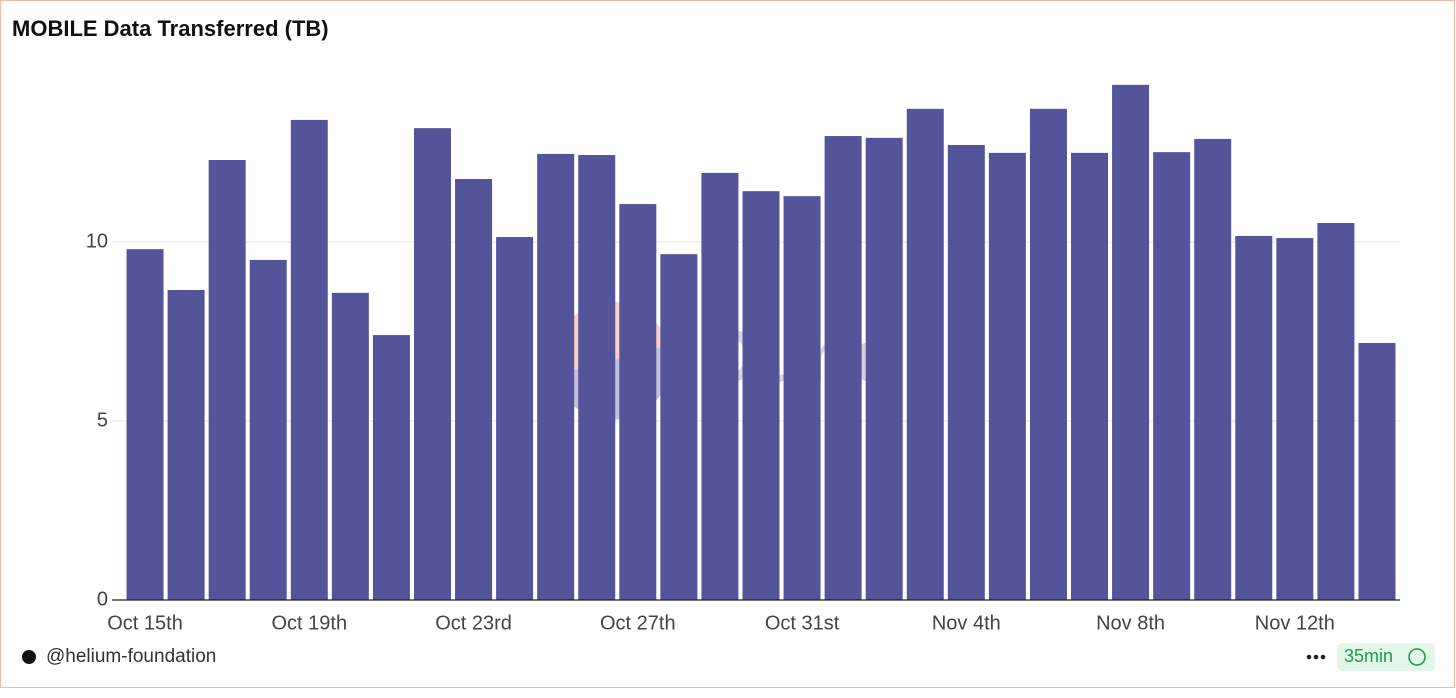 This screenshot has height=698, width=1456. Describe the element at coordinates (309, 623) in the screenshot. I see `x-tick-label: Oct 19th` at that location.